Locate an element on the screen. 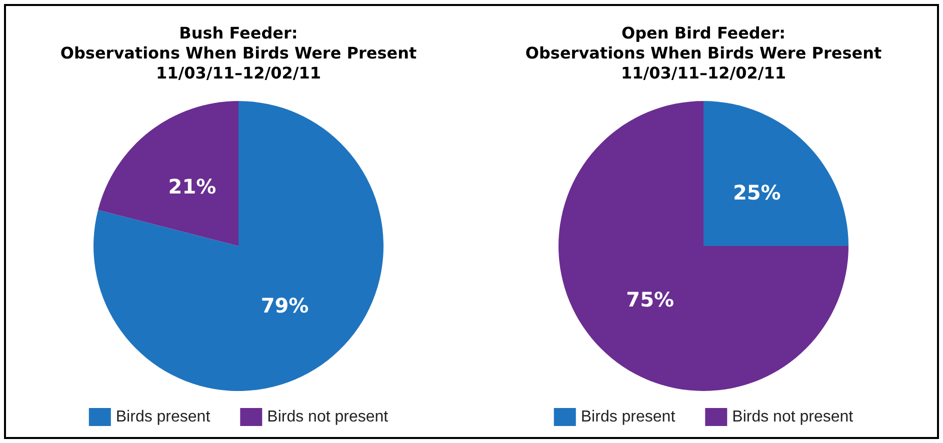 This screenshot has height=443, width=943. data-label: 21% is located at coordinates (192, 186).